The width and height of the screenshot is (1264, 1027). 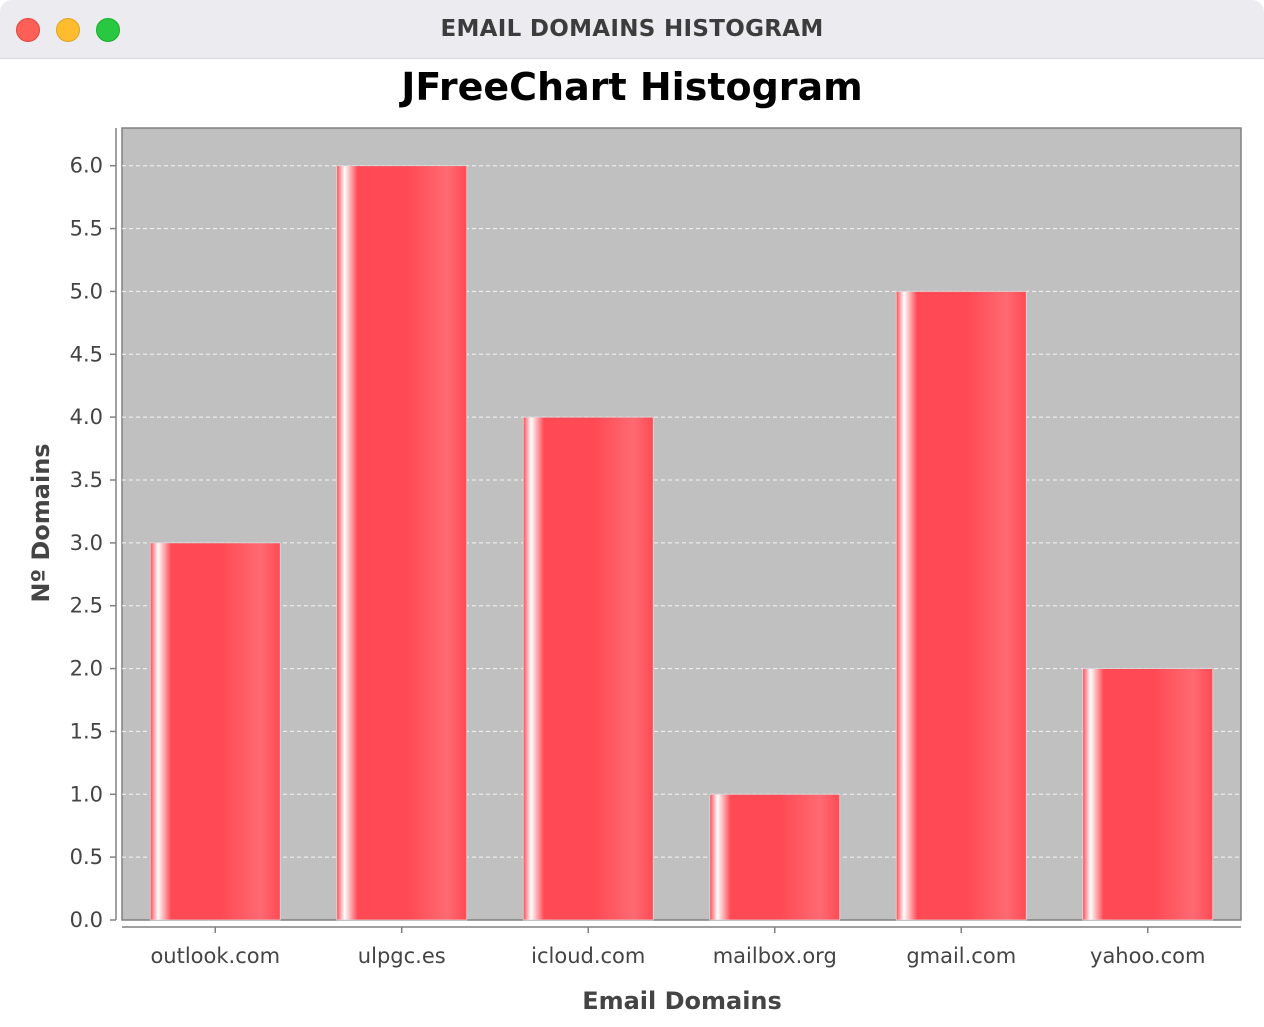 I want to click on y-tick-label: 5.0, so click(x=86, y=291).